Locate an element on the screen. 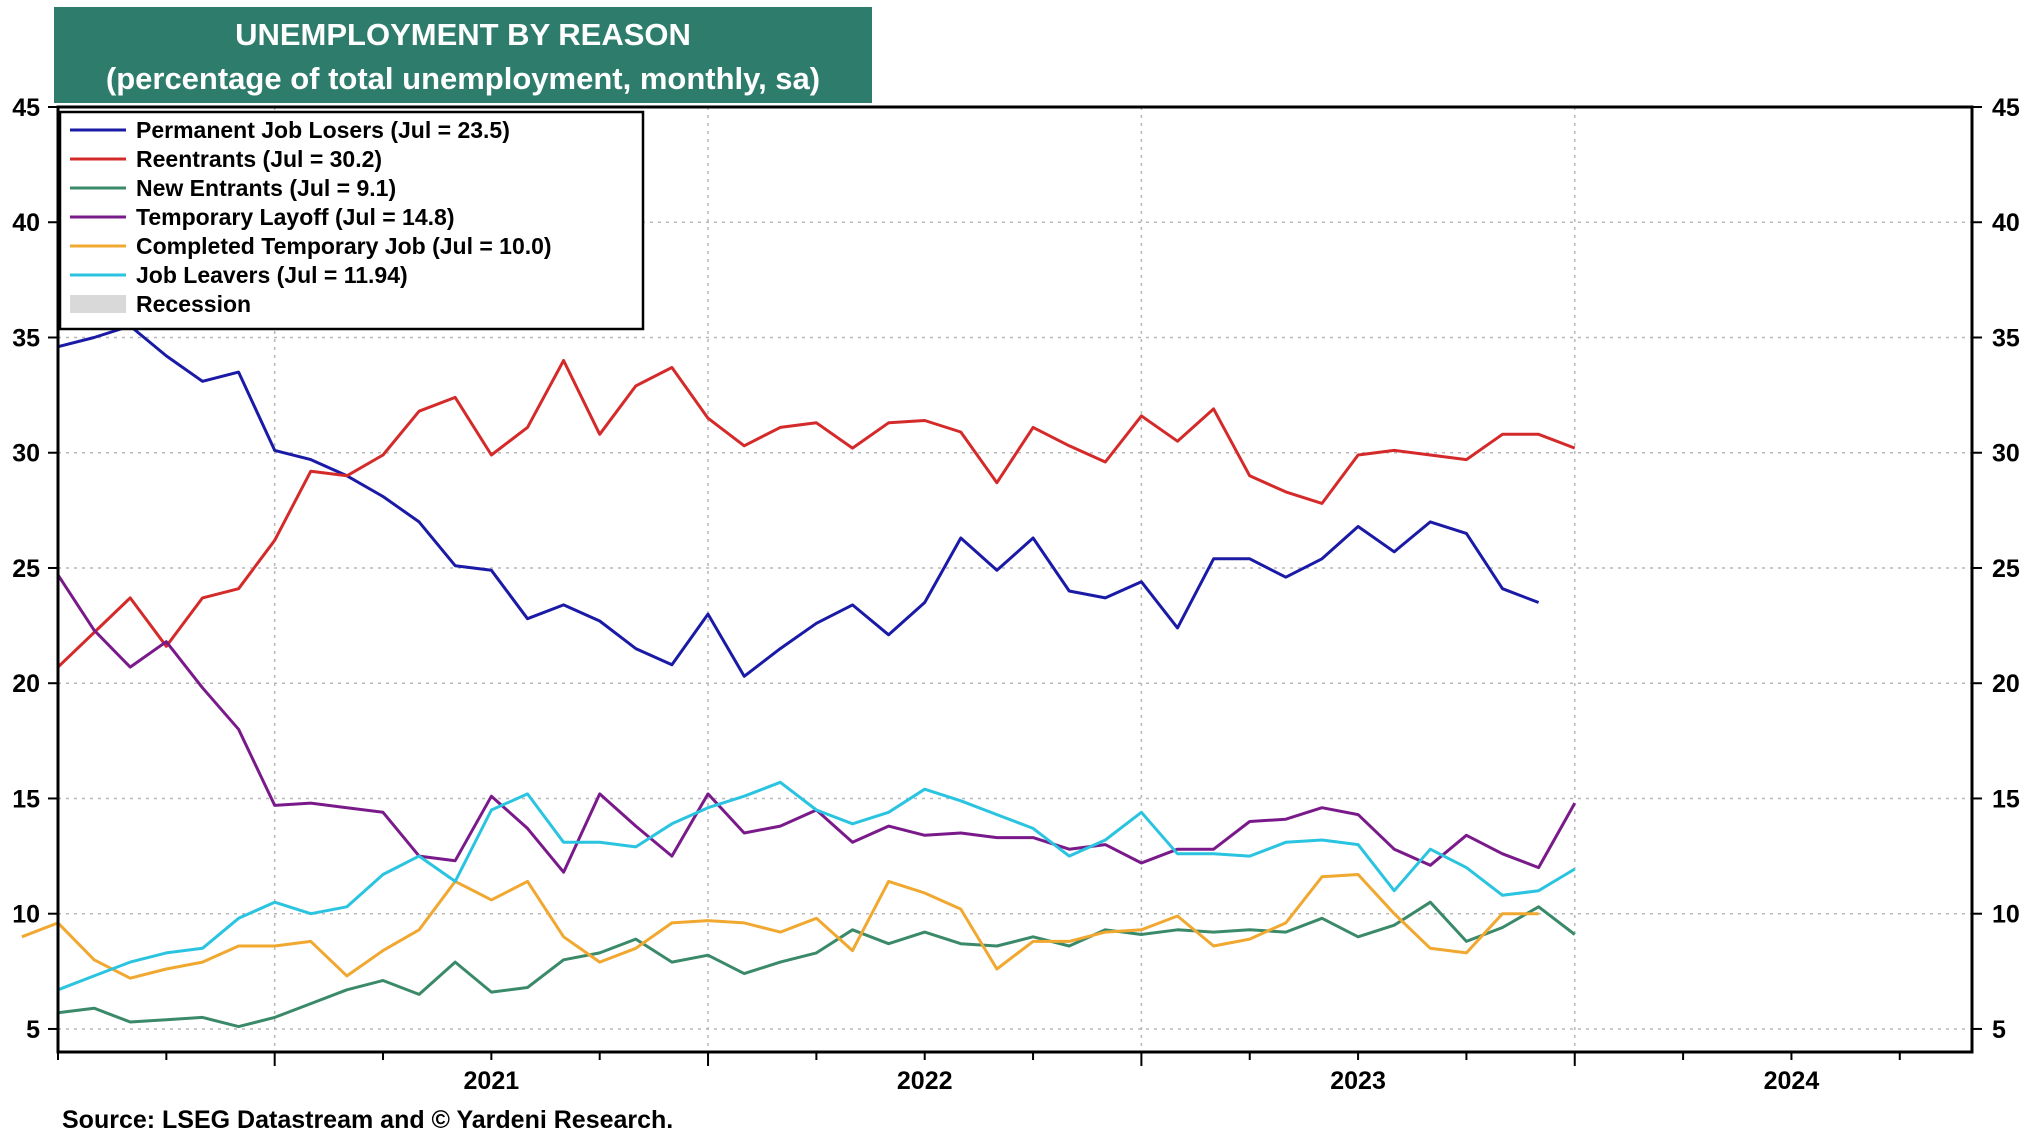  chart-title-line1: UNEMPLOYMENT BY REASON is located at coordinates (463, 34).